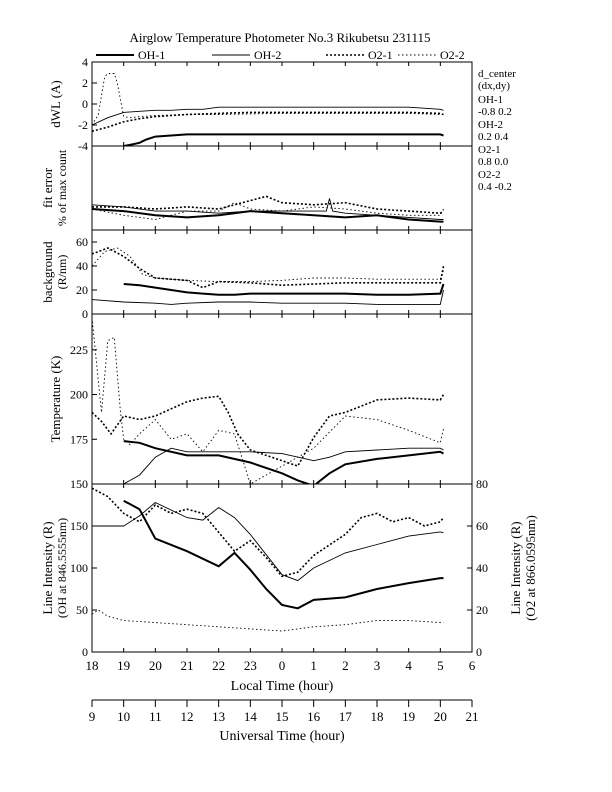  I want to click on y-tick-label: -4, so click(83, 146).